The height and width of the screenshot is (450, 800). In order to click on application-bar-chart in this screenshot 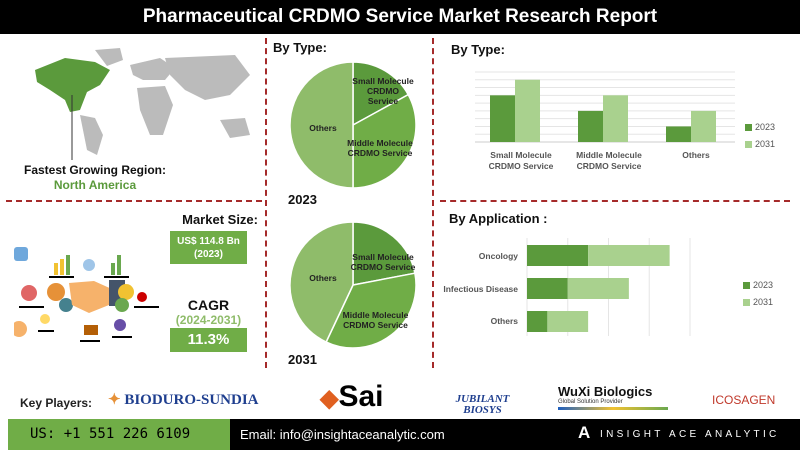, I will do `click(608, 287)`.